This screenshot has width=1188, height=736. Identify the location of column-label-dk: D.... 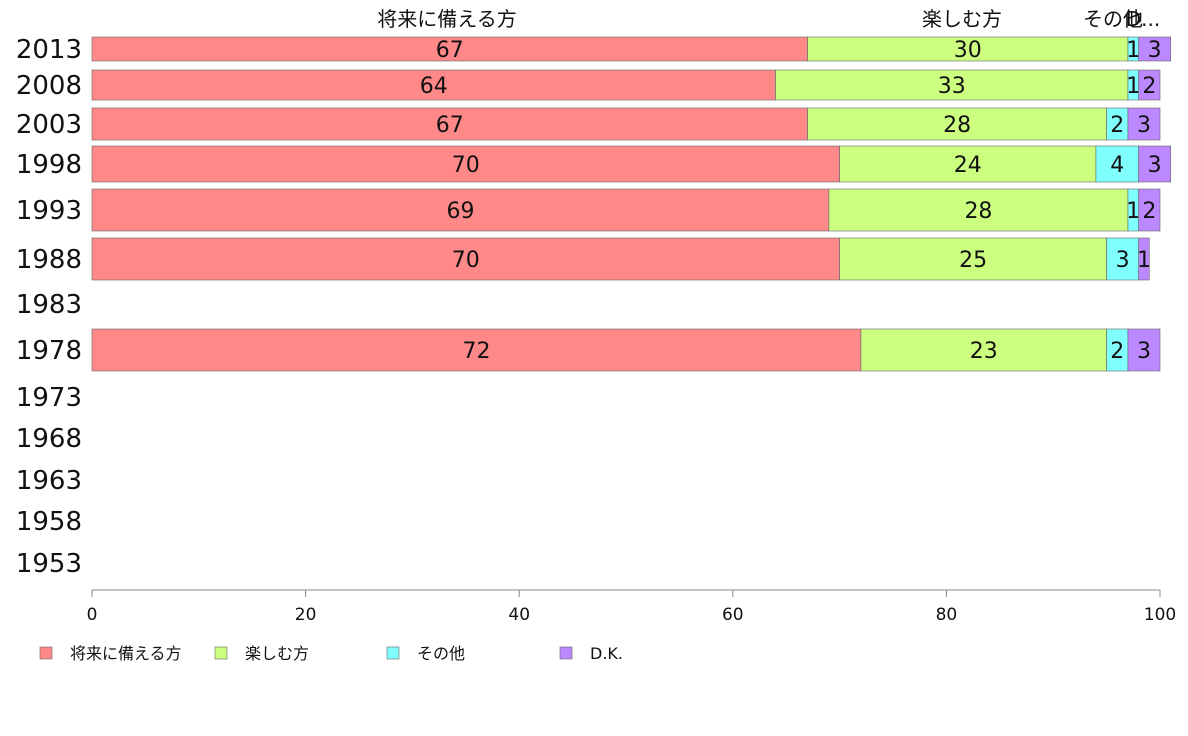
(1143, 19).